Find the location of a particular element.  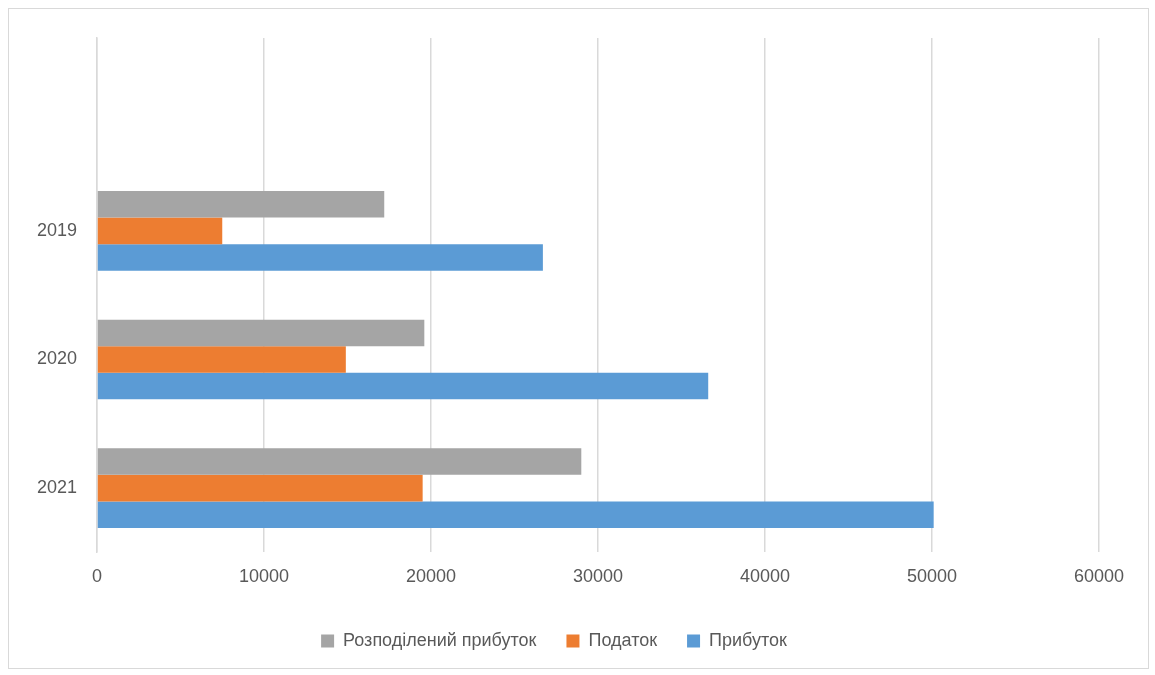

legend-label: Прибуток is located at coordinates (748, 639).